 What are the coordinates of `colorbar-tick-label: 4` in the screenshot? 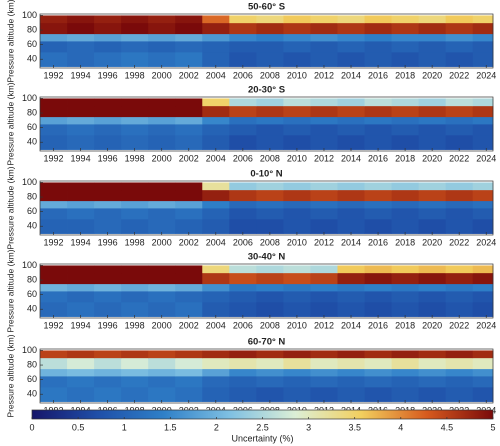 It's located at (400, 427).